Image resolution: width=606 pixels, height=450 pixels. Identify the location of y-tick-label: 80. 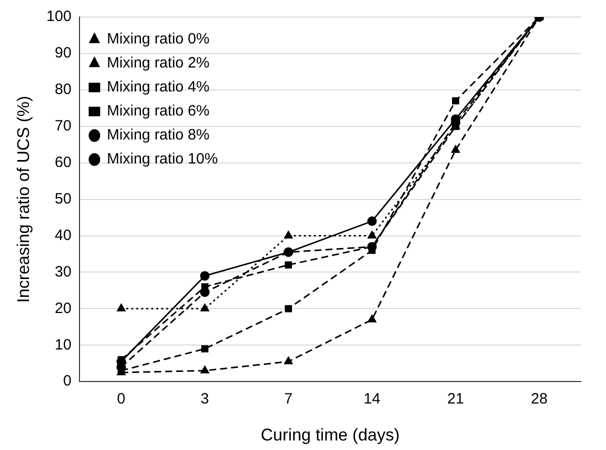
(63, 89).